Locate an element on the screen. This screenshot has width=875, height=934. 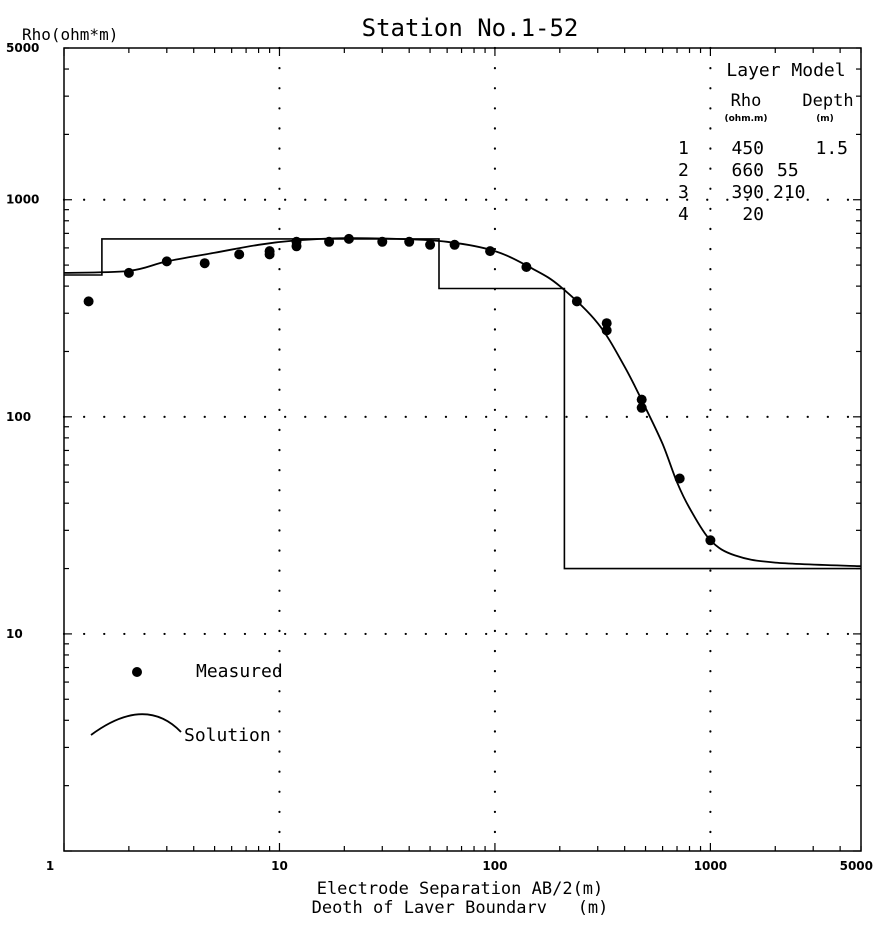
chart-title: Station No.1-52 is located at coordinates (470, 28).